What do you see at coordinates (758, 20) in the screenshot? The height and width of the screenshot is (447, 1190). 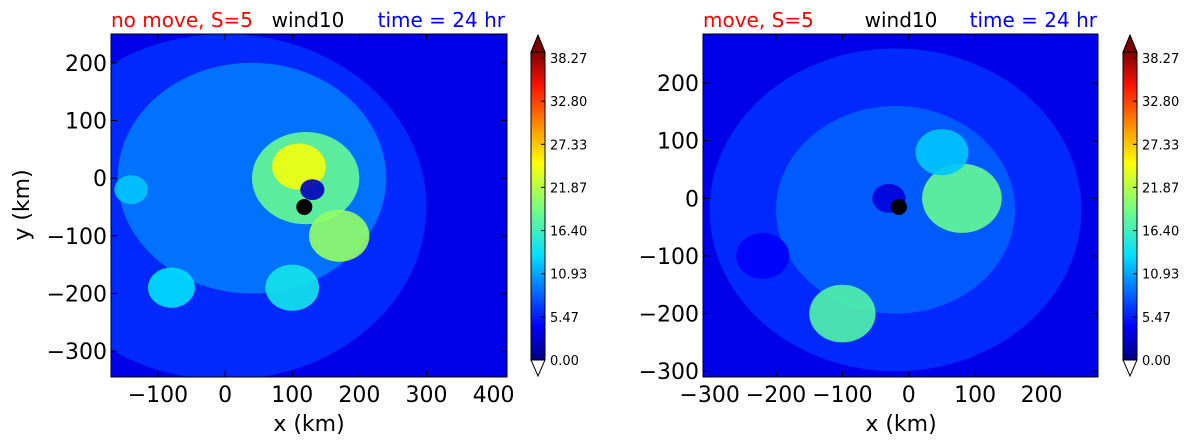 I see `panel-2-title-left: move, S=5` at bounding box center [758, 20].